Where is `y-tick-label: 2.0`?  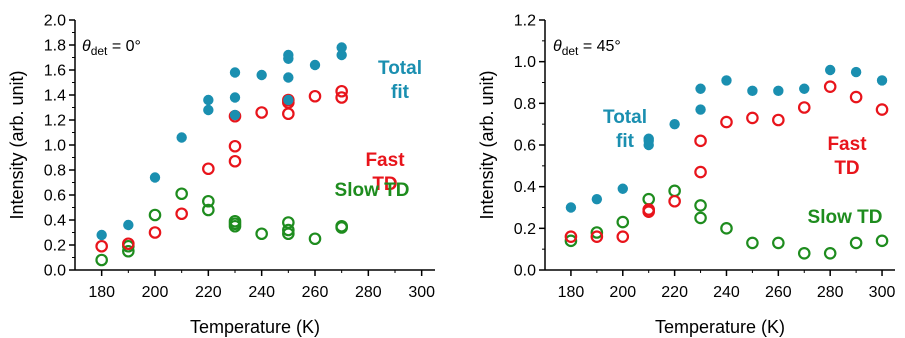
y-tick-label: 2.0 is located at coordinates (55, 21).